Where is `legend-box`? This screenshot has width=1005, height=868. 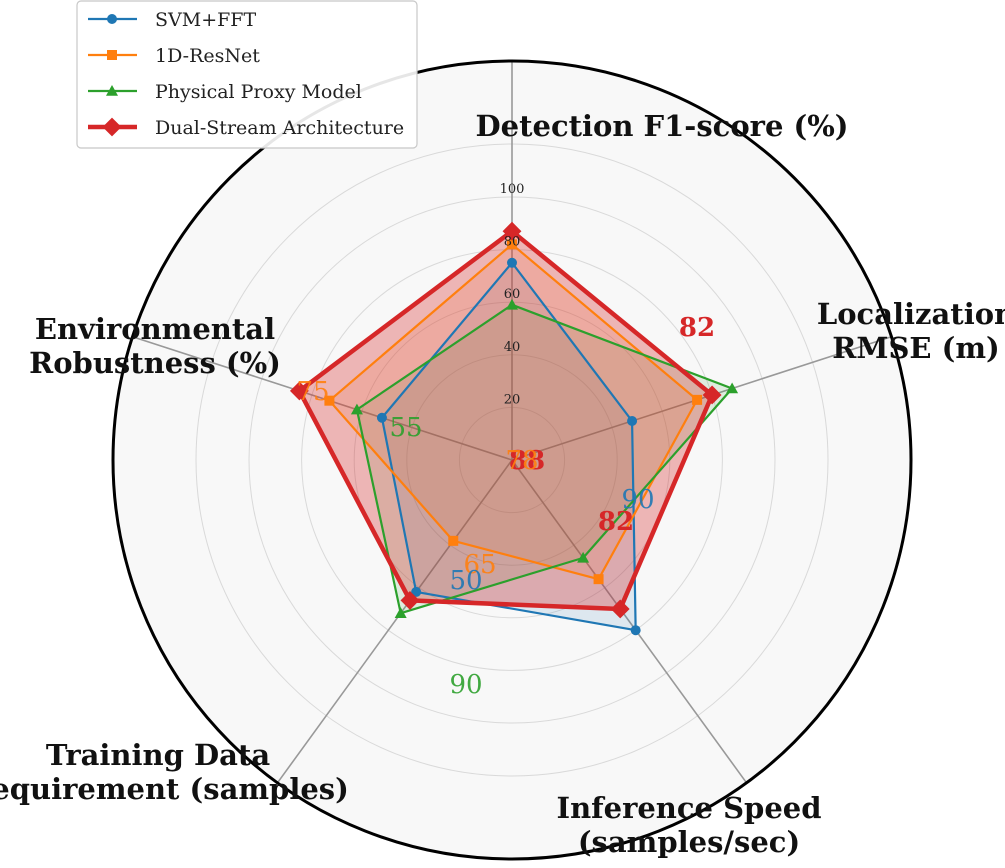 legend-box is located at coordinates (247, 74).